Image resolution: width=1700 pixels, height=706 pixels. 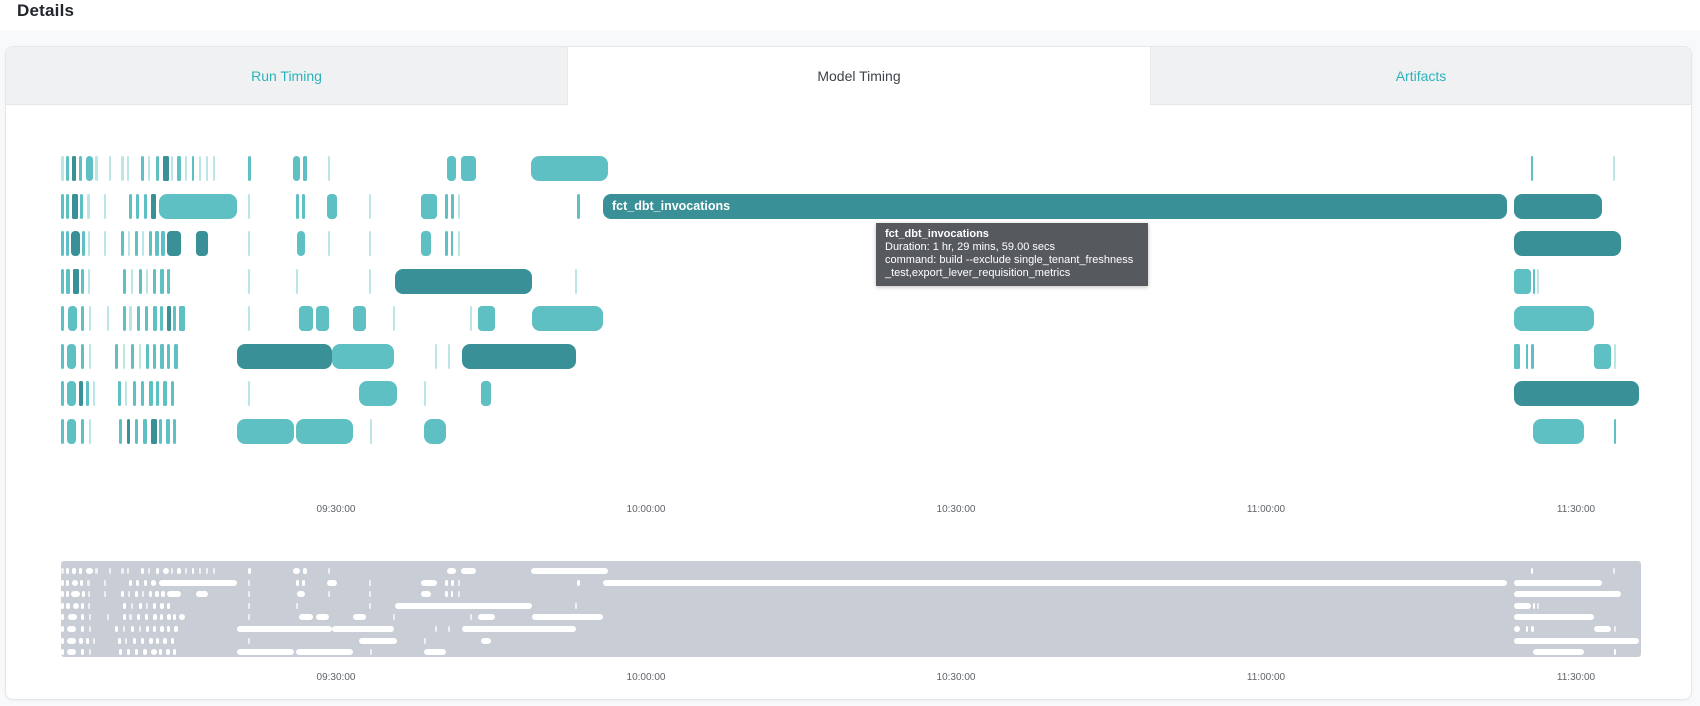 What do you see at coordinates (1420, 76) in the screenshot?
I see `tab-artifacts: Artifacts` at bounding box center [1420, 76].